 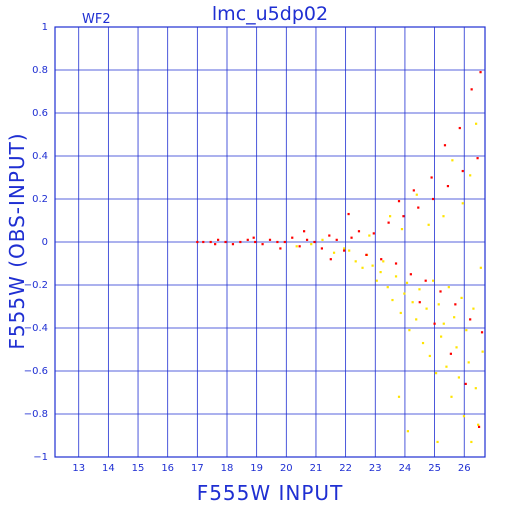 What do you see at coordinates (40, 70) in the screenshot?
I see `y-tick-label: 0.8` at bounding box center [40, 70].